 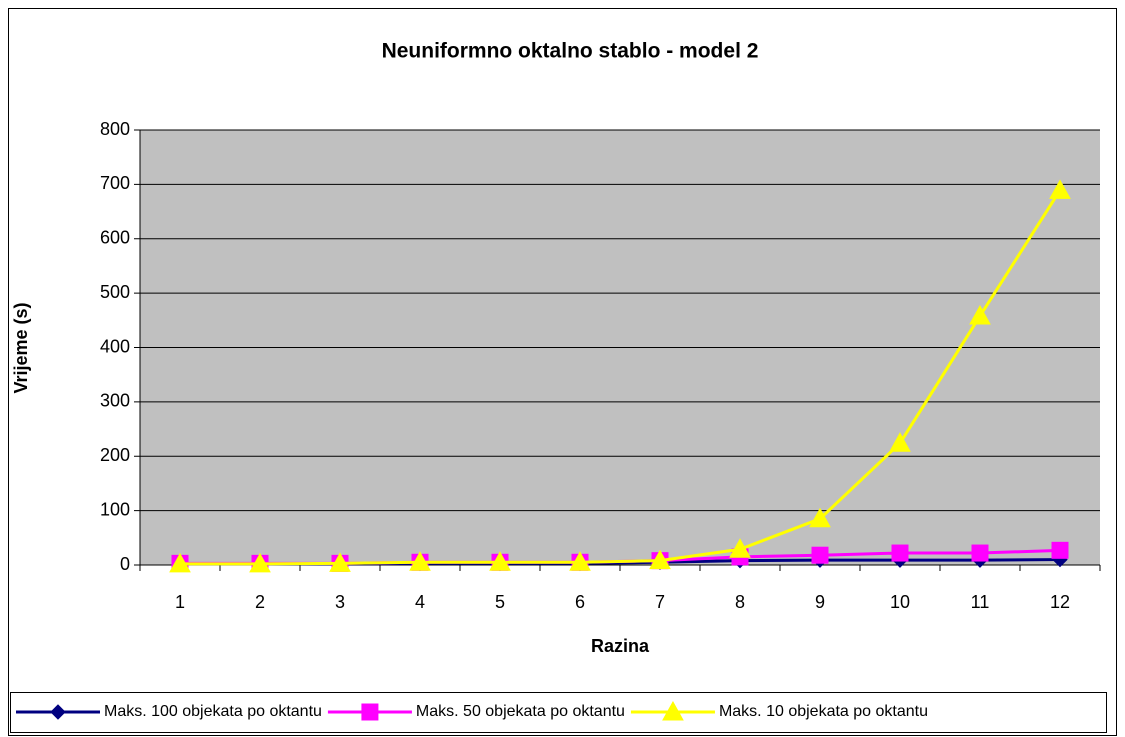 What do you see at coordinates (115, 401) in the screenshot?
I see `y-tick-label: 300` at bounding box center [115, 401].